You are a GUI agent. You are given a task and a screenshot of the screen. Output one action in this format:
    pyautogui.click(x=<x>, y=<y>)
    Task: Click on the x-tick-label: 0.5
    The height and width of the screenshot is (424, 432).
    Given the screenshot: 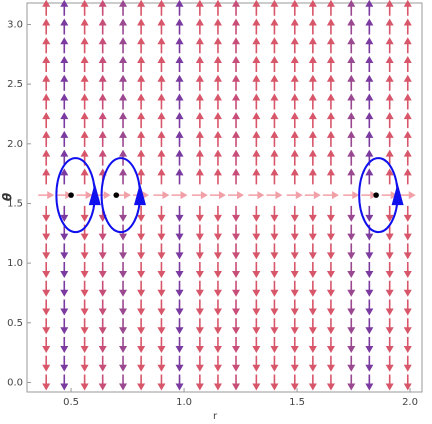 What is the action you would take?
    pyautogui.click(x=71, y=402)
    